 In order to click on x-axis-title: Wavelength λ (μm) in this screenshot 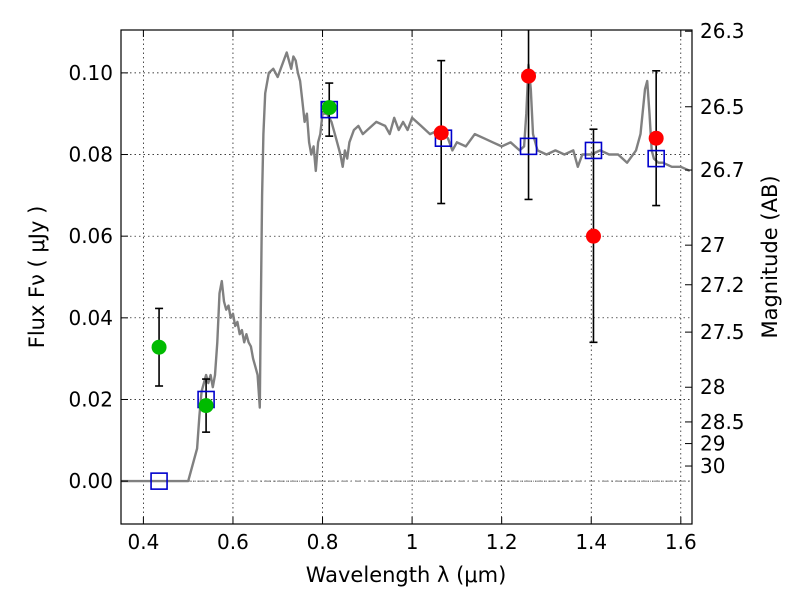, I will do `click(406, 575)`.